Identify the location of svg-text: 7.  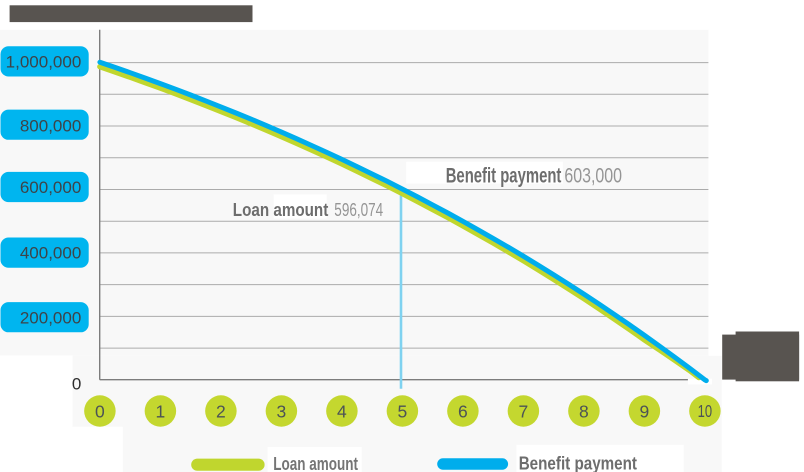
(524, 411).